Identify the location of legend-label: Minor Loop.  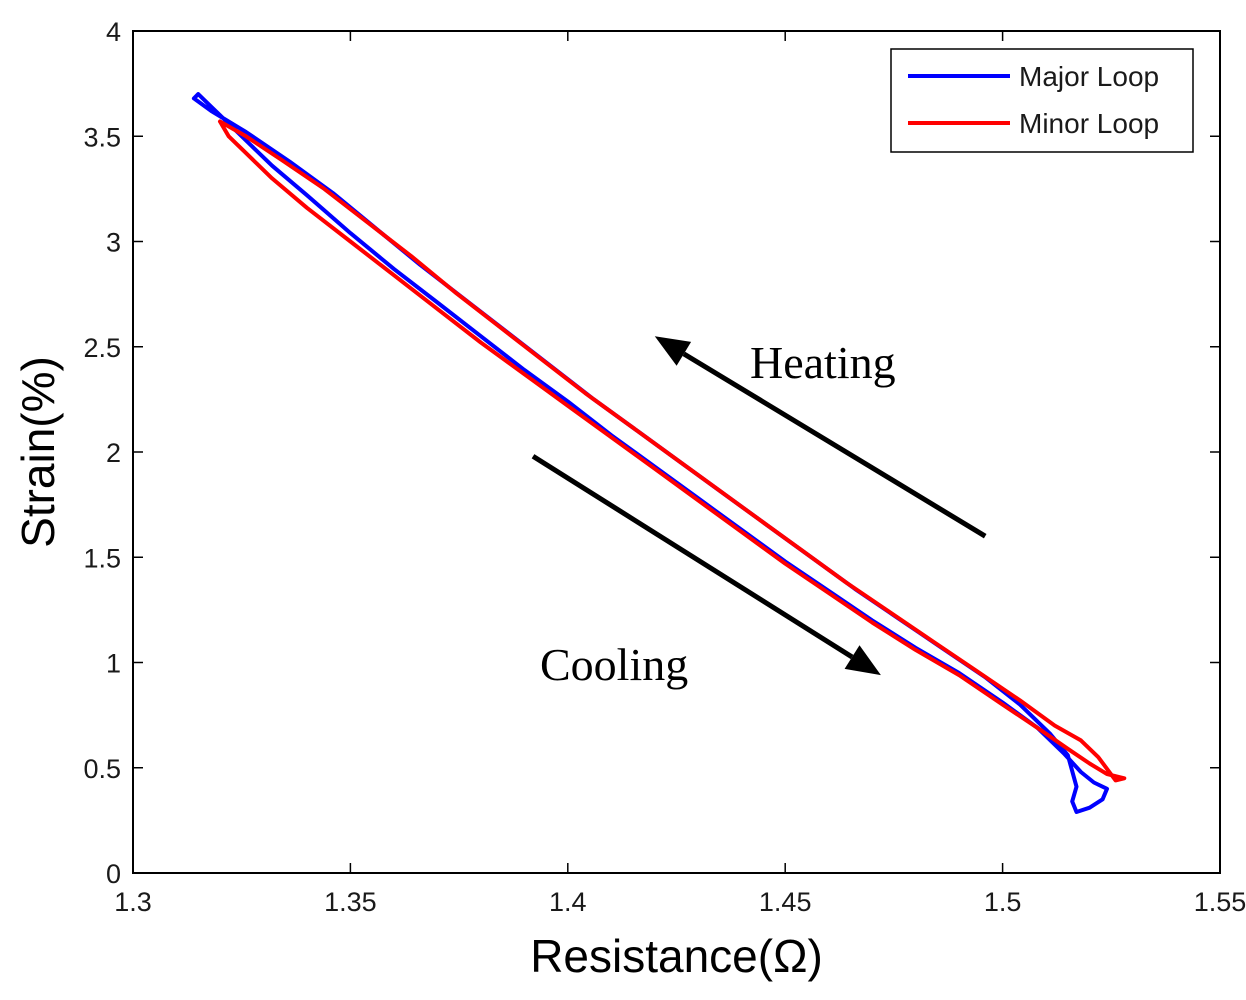
(1089, 123).